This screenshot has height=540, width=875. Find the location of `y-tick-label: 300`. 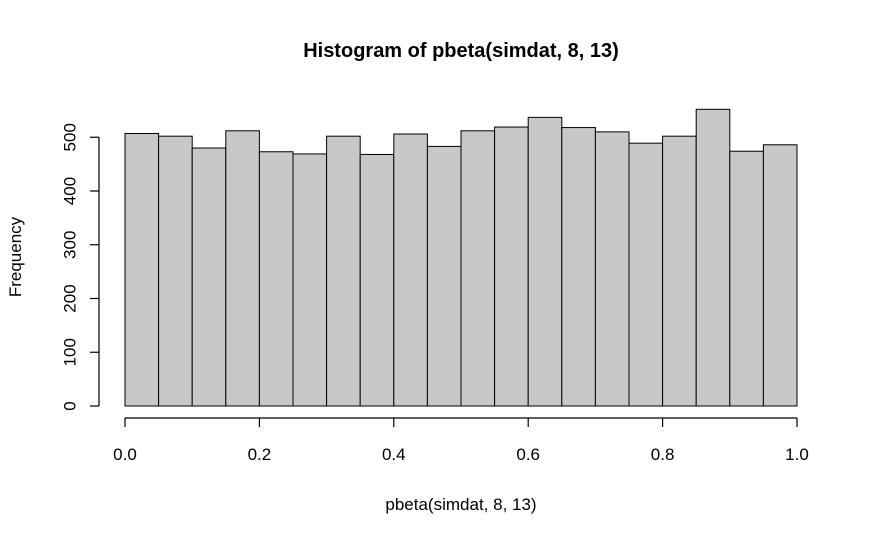

y-tick-label: 300 is located at coordinates (70, 245).